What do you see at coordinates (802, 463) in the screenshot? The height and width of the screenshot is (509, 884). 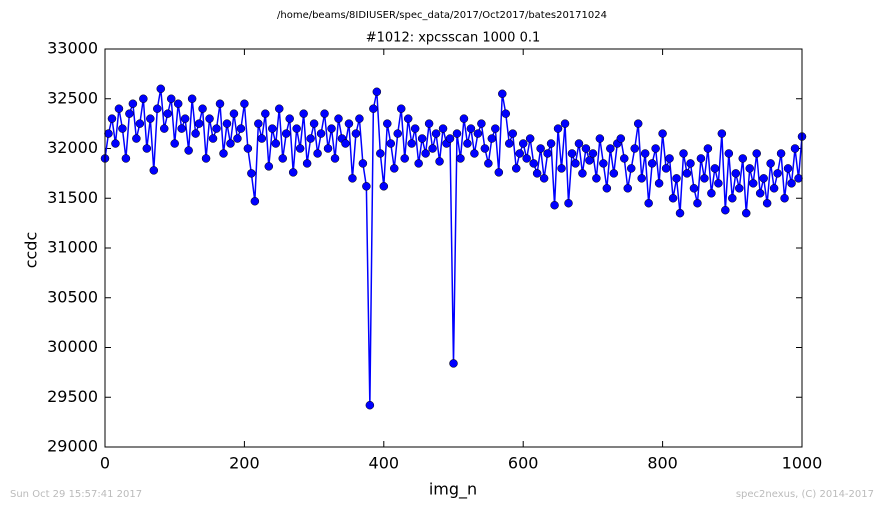 I see `x-tick-label: 1000` at bounding box center [802, 463].